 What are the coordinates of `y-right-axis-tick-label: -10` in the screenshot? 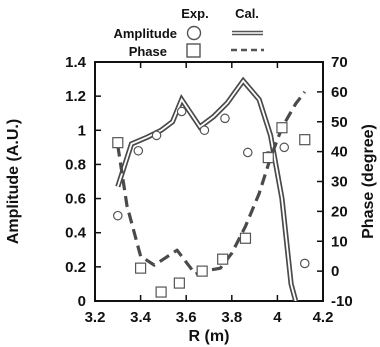 It's located at (342, 301).